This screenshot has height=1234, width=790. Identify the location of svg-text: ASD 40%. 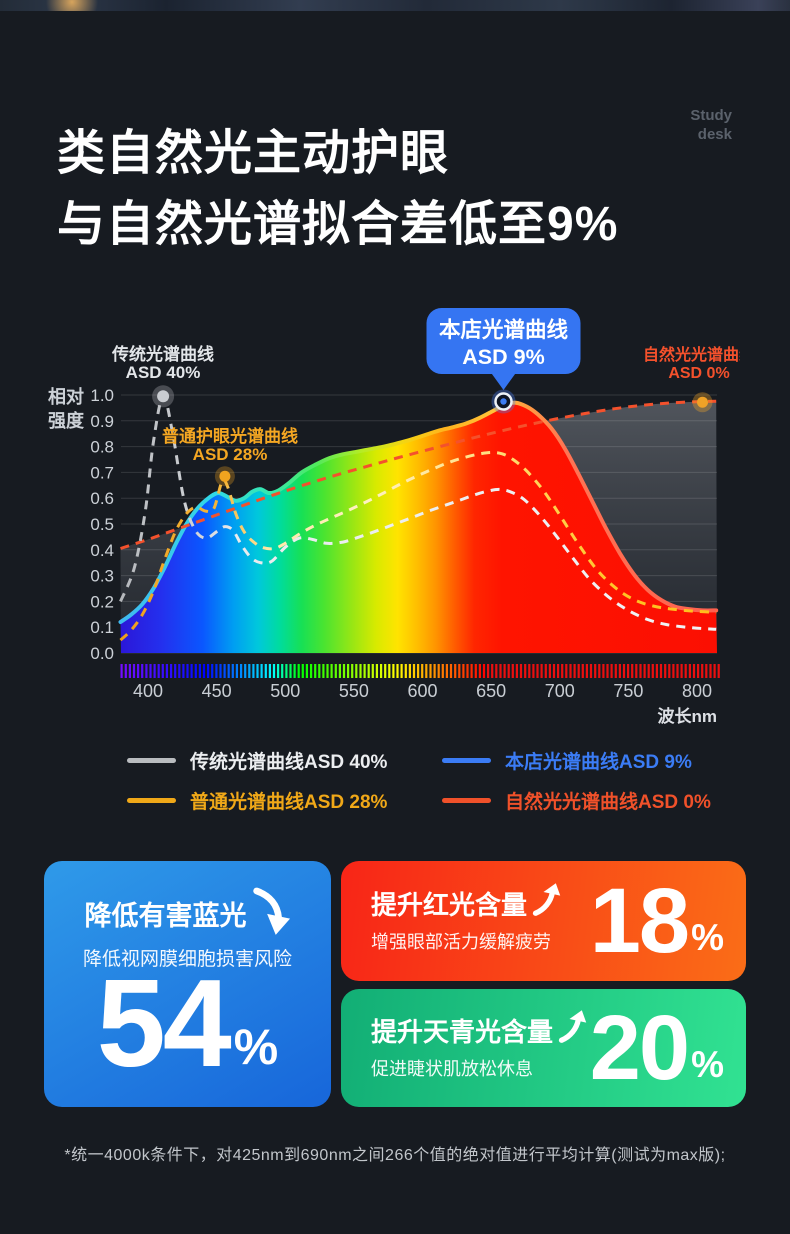
(163, 372).